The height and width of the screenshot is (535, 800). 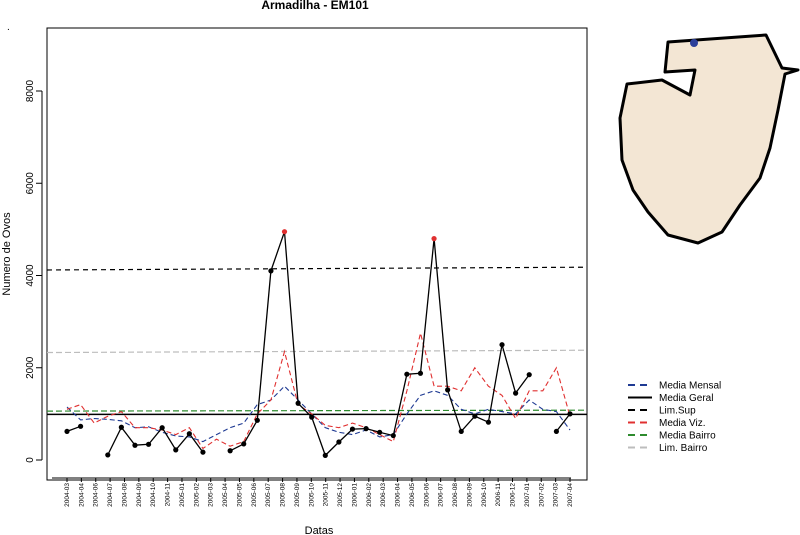 I want to click on x-tick-label: 2004-09, so click(x=139, y=495).